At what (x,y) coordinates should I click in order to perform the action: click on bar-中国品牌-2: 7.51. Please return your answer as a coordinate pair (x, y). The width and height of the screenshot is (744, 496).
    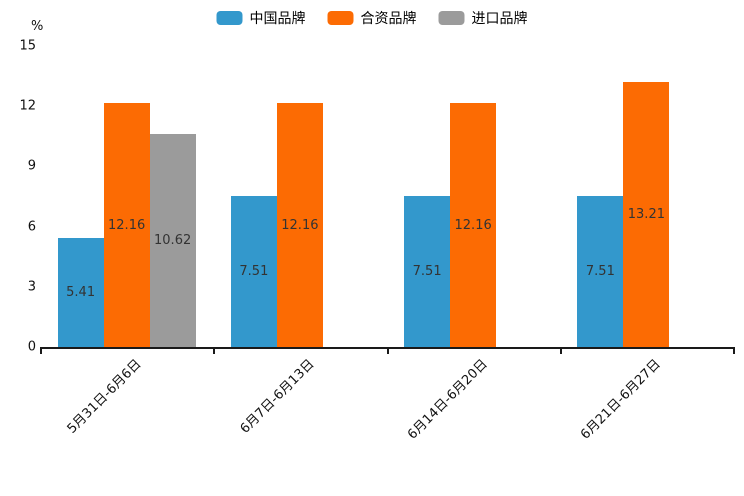
    Looking at the image, I should click on (427, 271).